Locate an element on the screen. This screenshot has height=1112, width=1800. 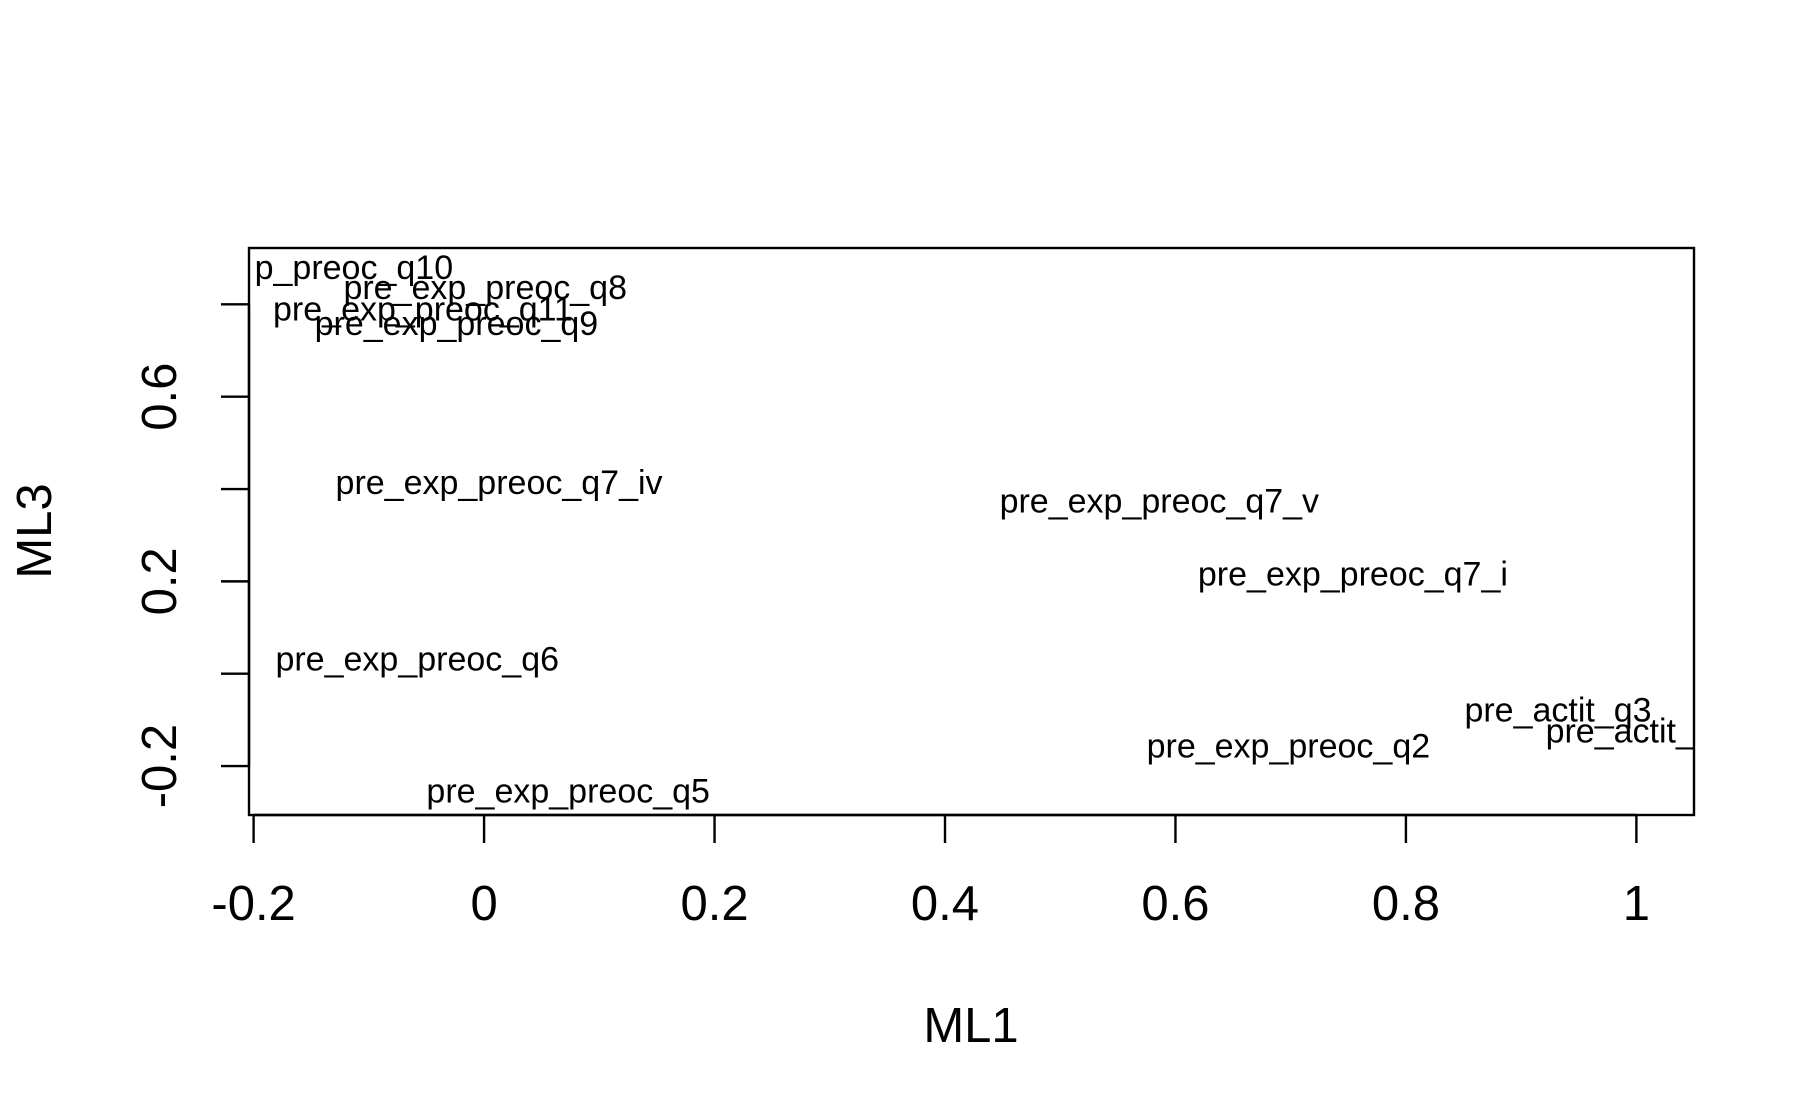
y-axis-title: ML3 is located at coordinates (35, 530).